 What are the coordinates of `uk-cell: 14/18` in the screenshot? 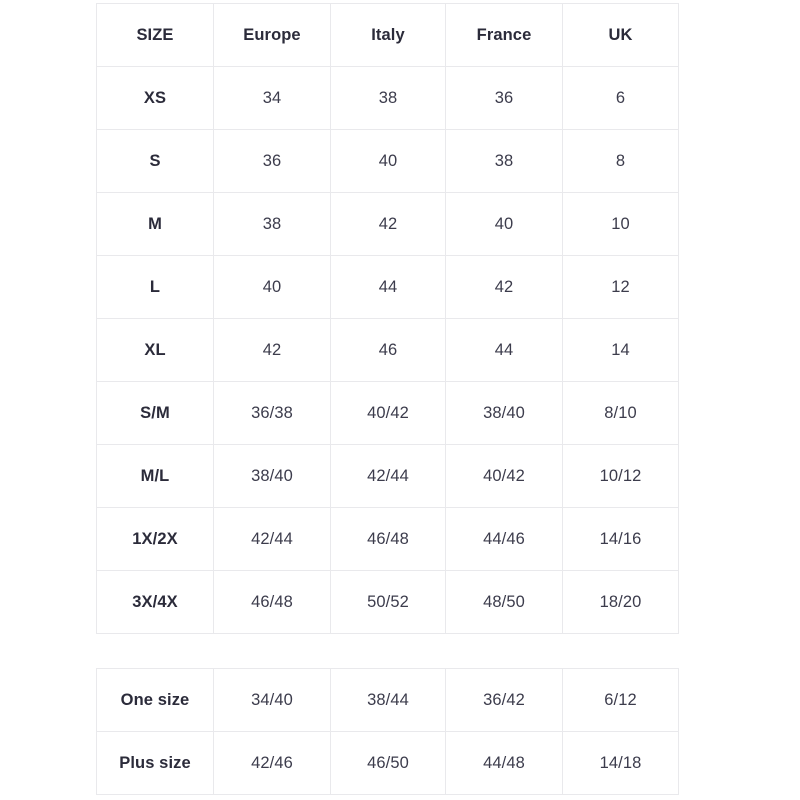 It's located at (620, 763).